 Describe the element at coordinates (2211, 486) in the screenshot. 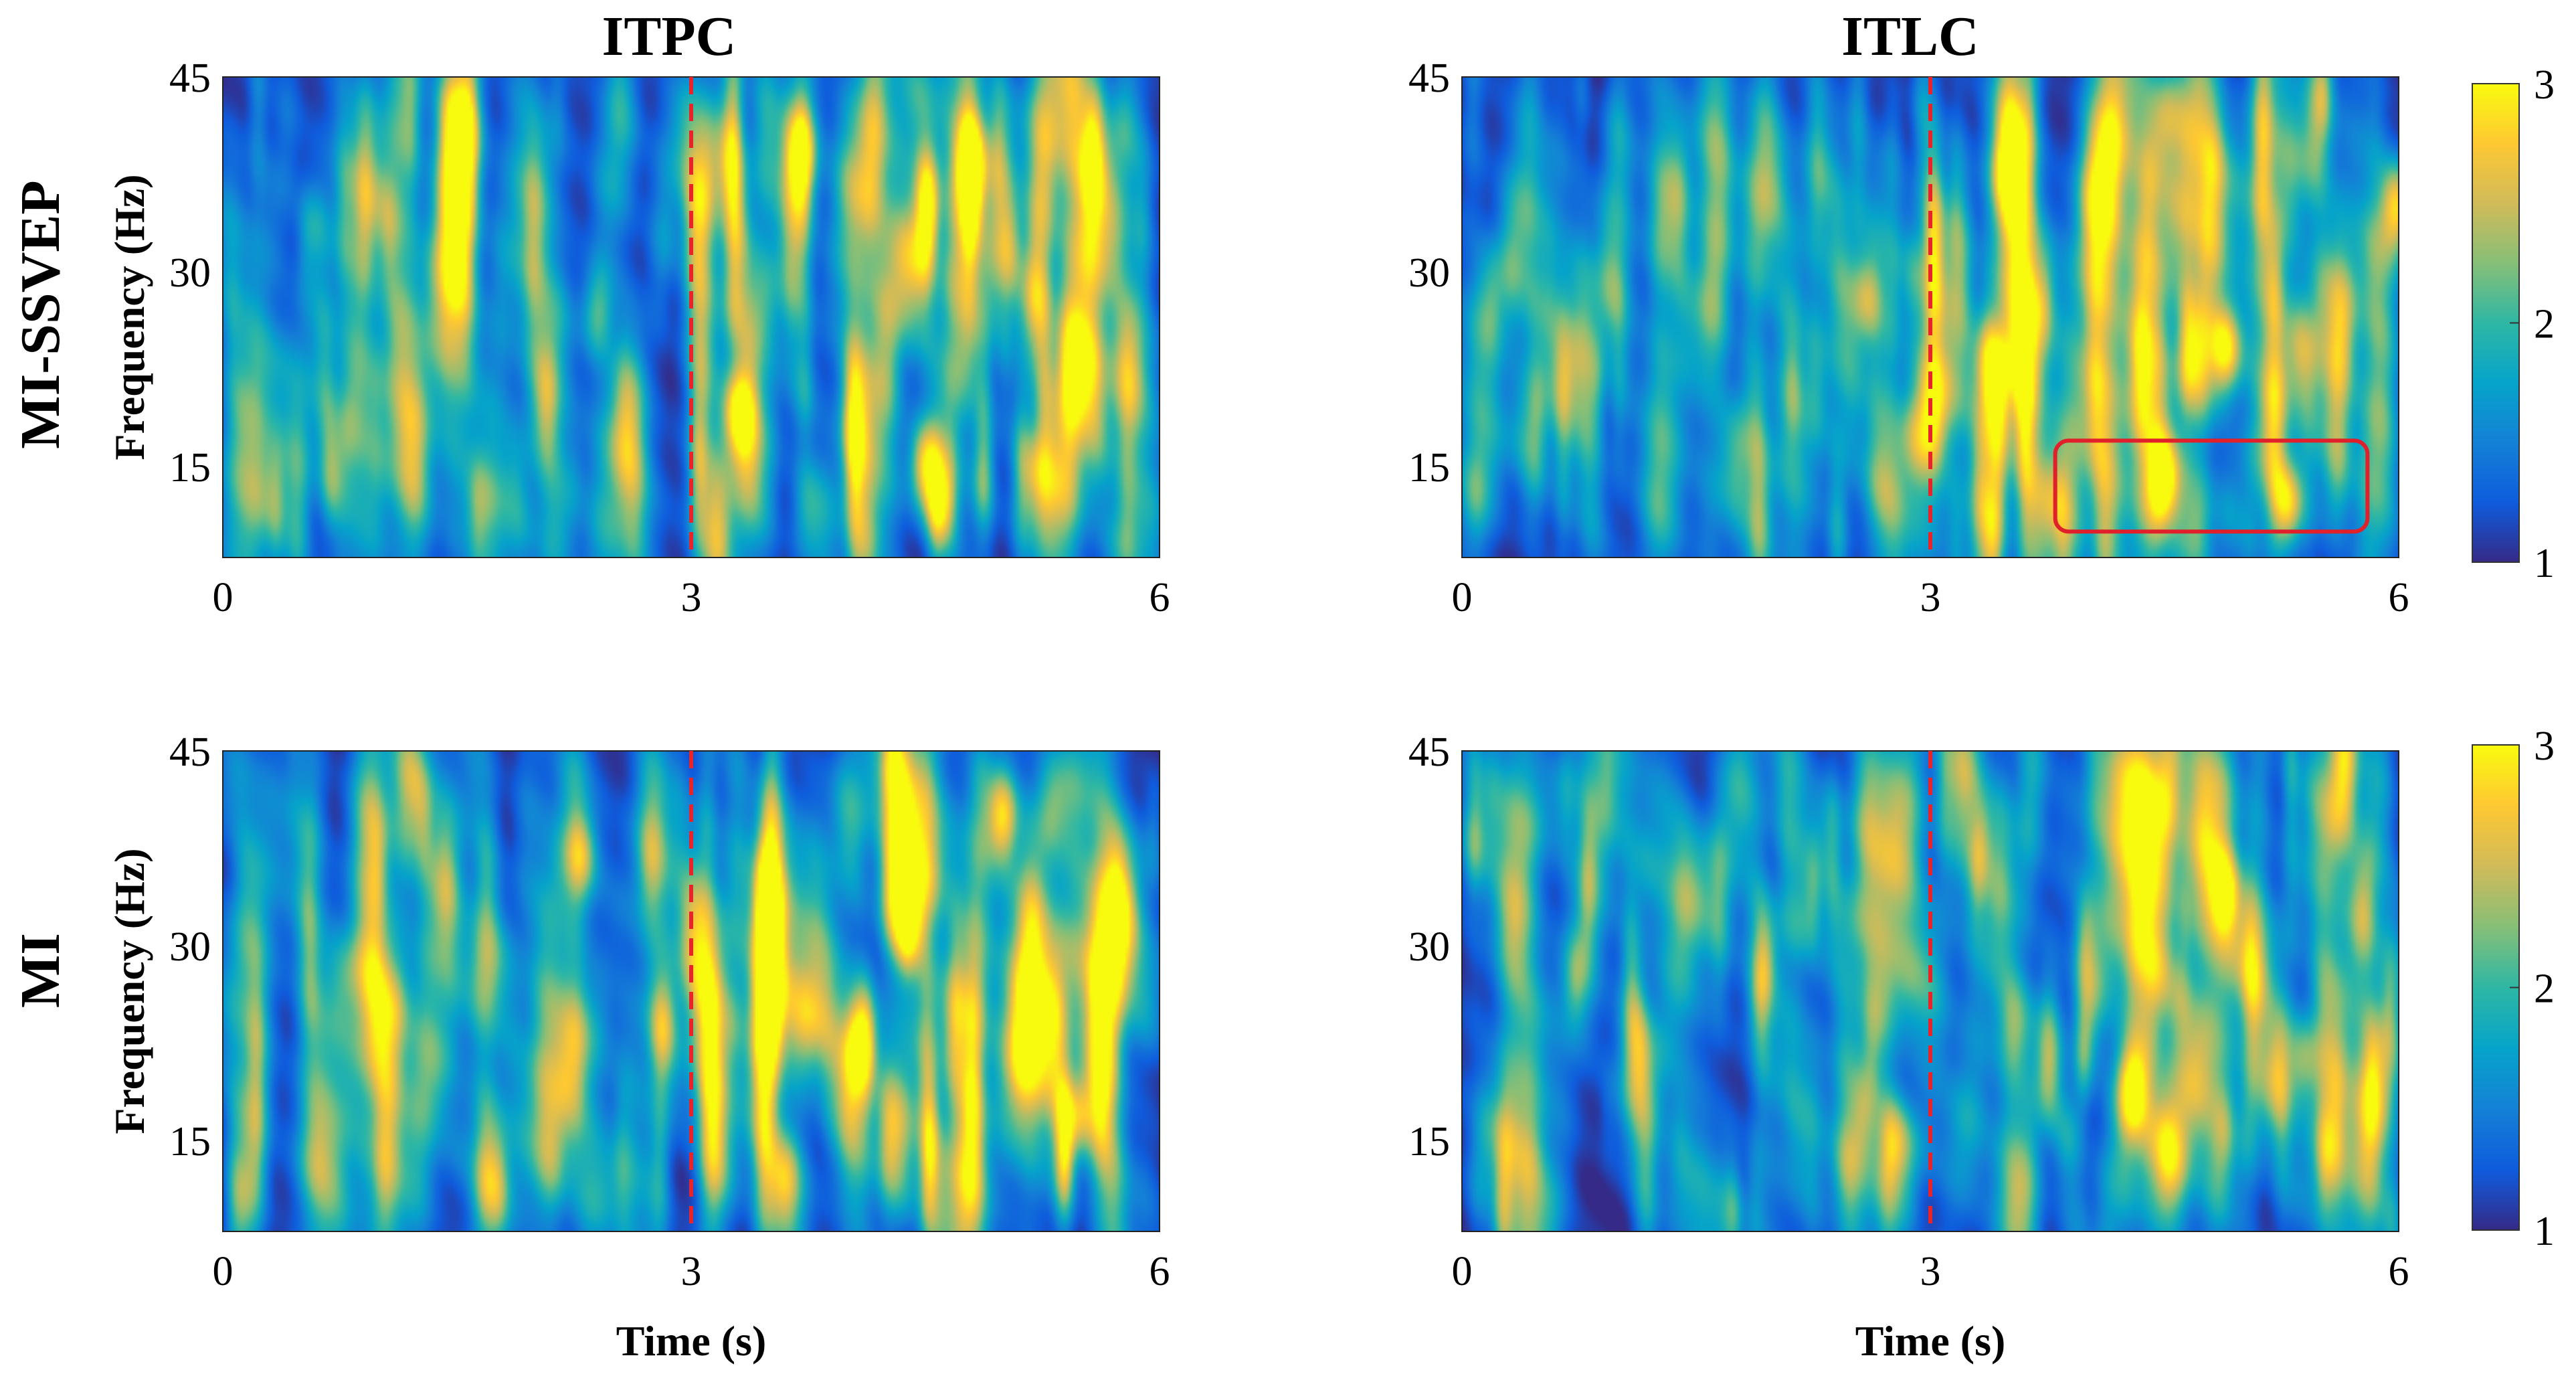

I see `highlight-box` at that location.